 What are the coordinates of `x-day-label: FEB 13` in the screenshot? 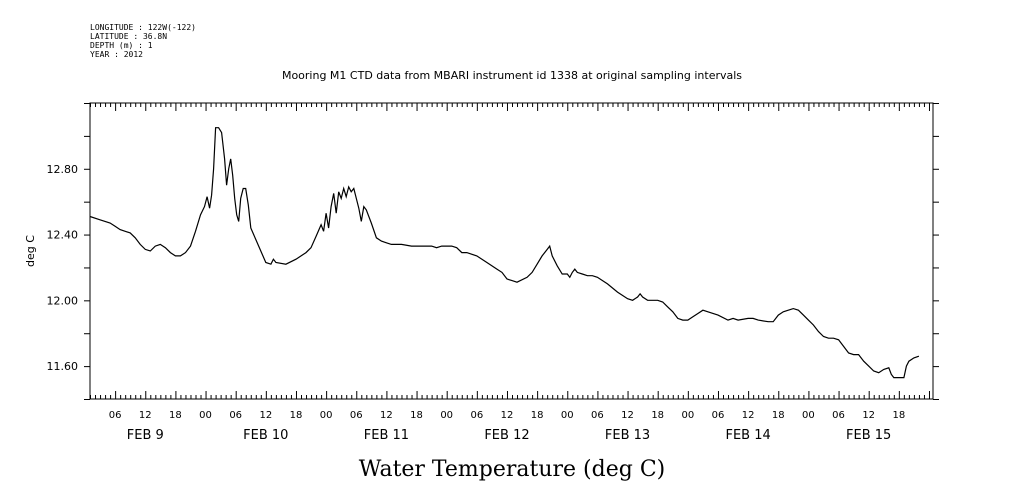 It's located at (627, 435).